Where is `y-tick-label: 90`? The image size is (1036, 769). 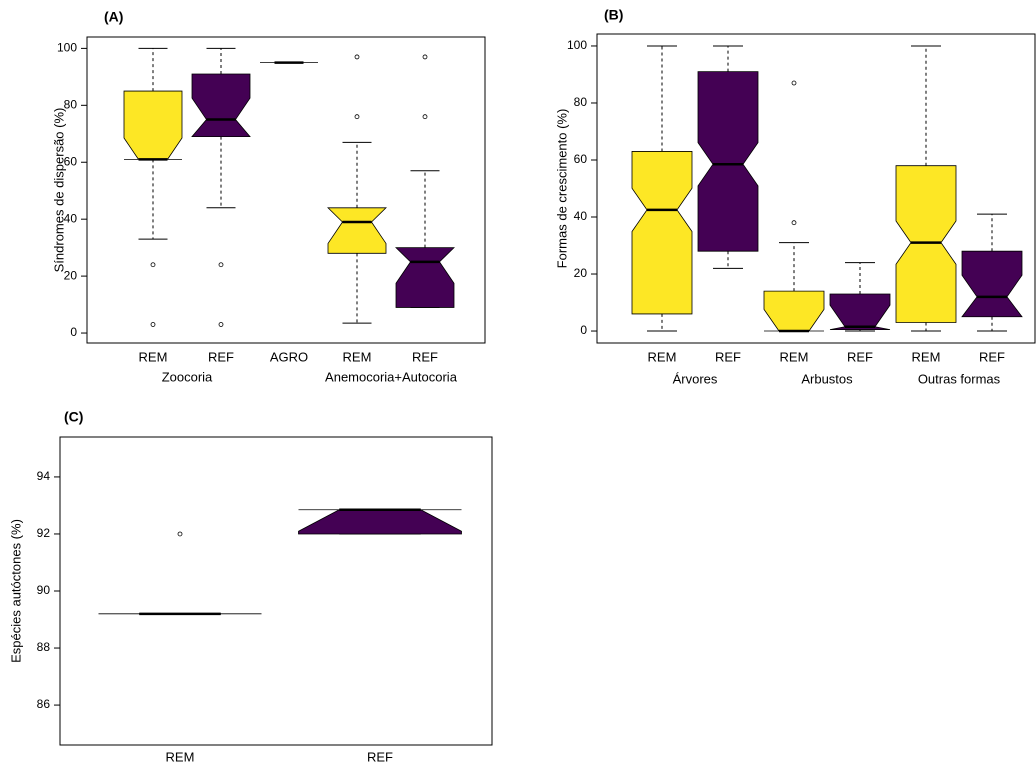
y-tick-label: 90 is located at coordinates (44, 590).